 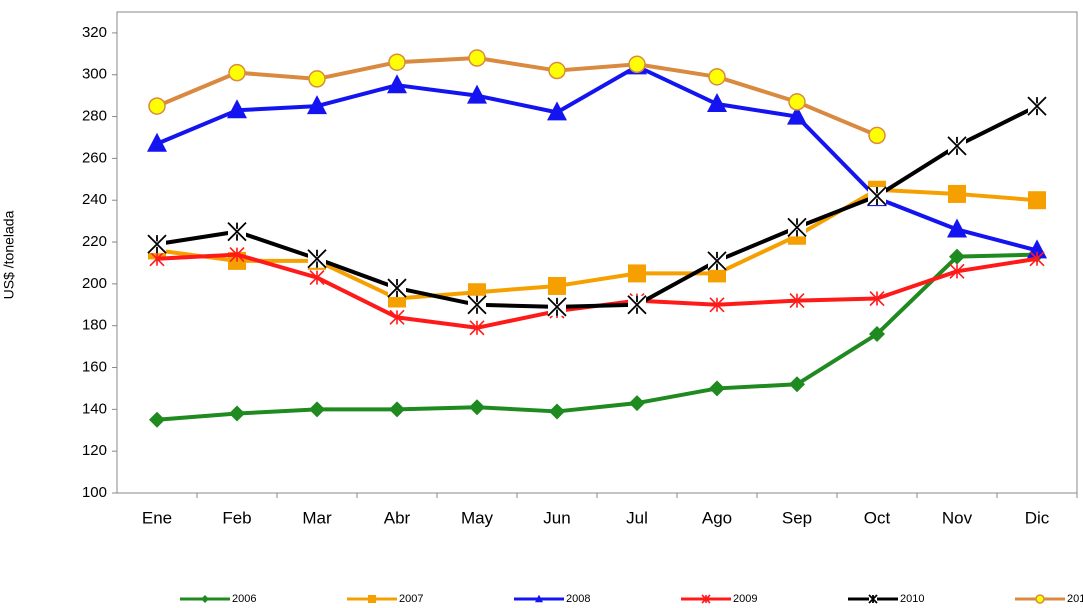 I want to click on y-tick-label: 200, so click(x=94, y=283).